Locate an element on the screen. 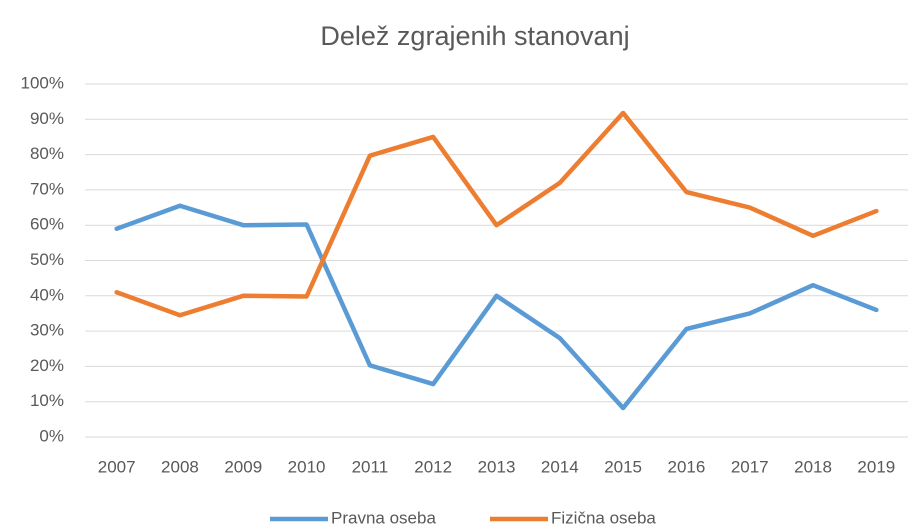 The width and height of the screenshot is (919, 531). x-tick-label: 2019 is located at coordinates (876, 466).